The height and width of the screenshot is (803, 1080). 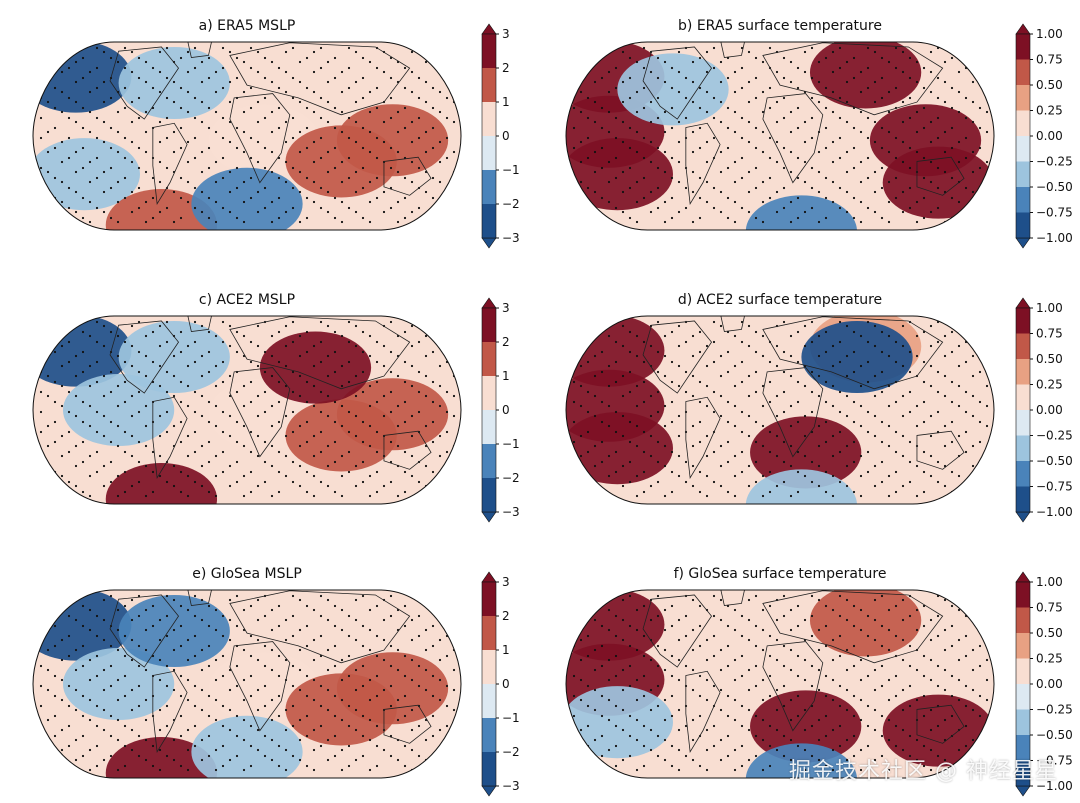 I want to click on colorbar-tick-f: −1.00, so click(x=1054, y=786).